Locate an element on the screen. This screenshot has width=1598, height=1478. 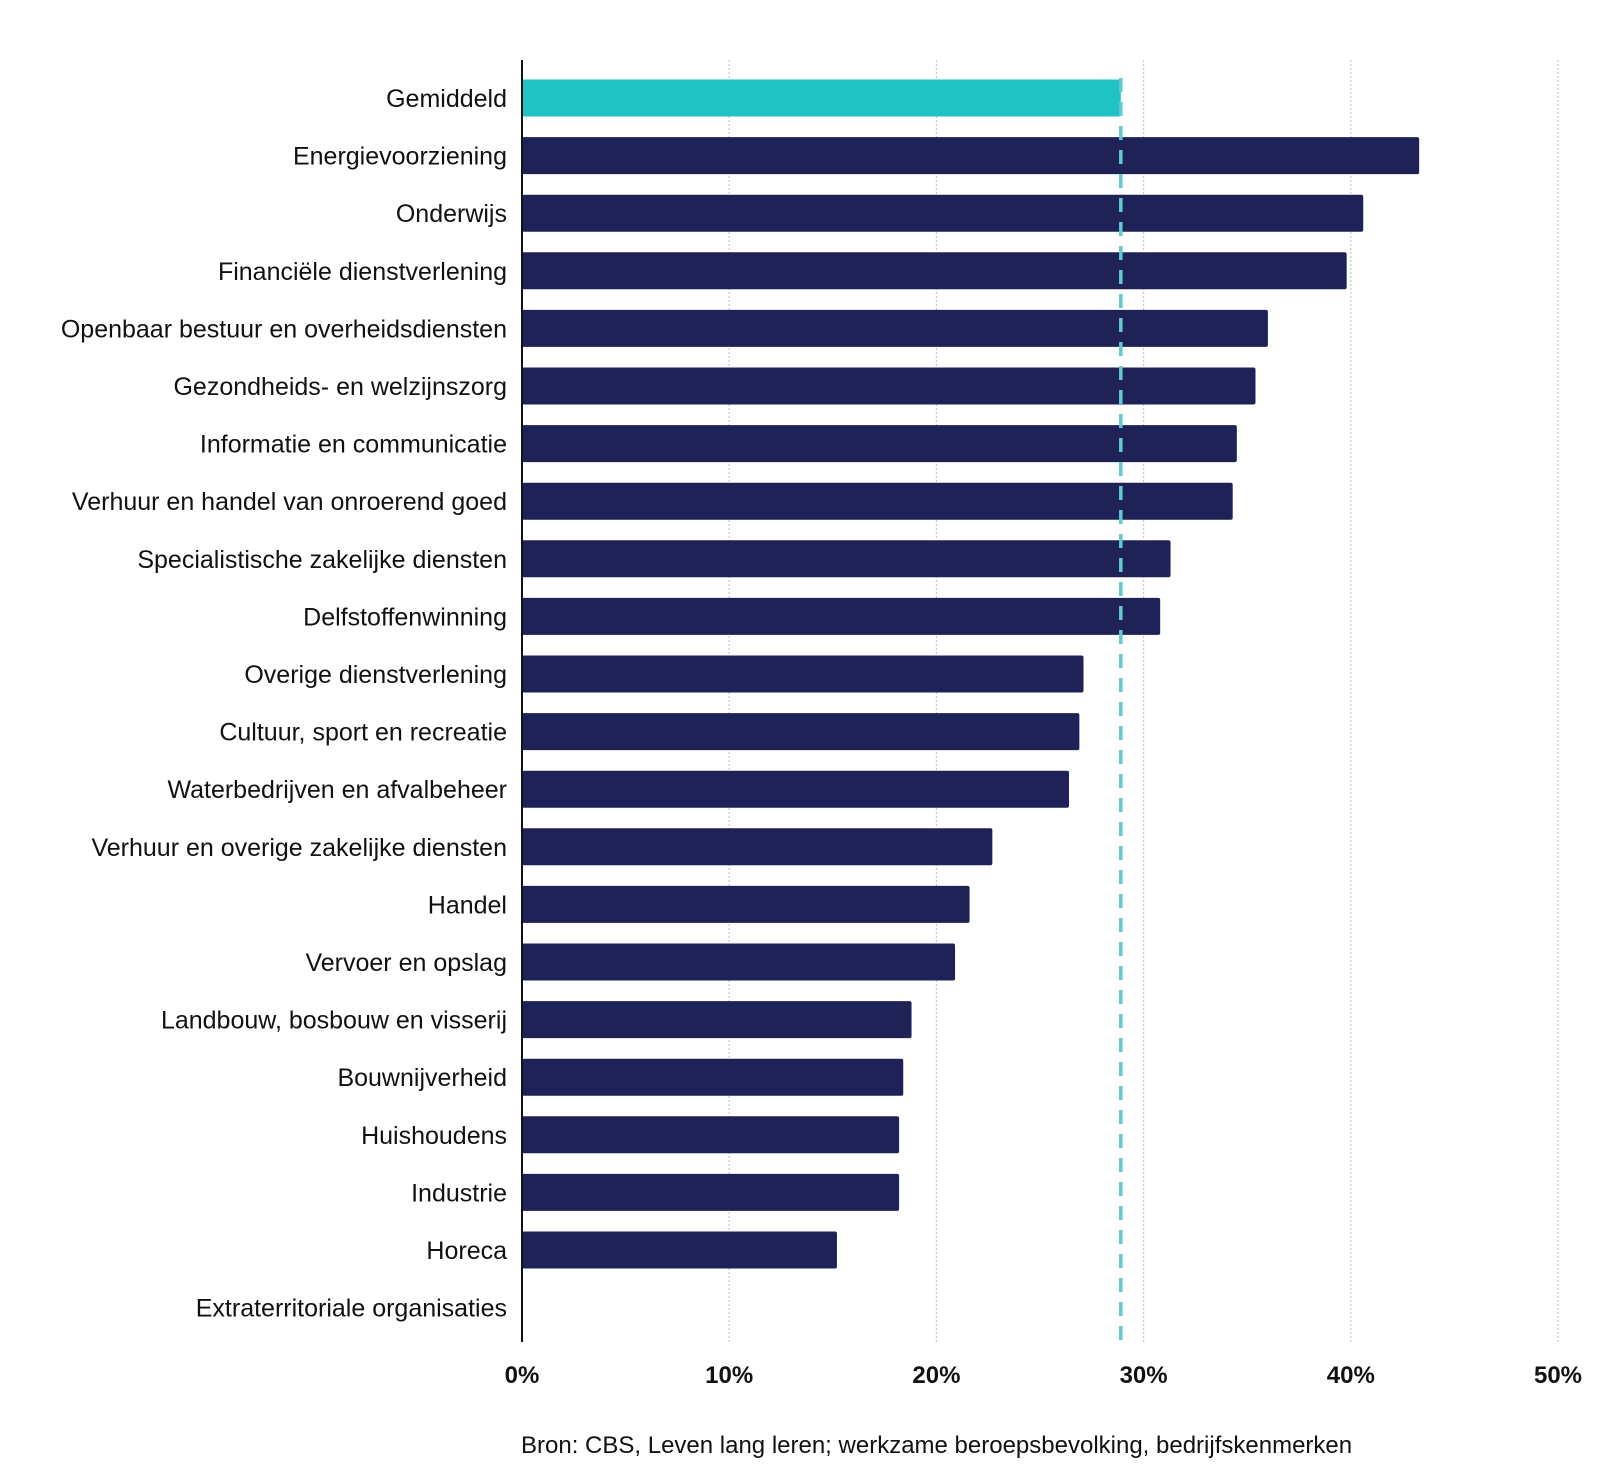
category-label: Energievoorziening is located at coordinates (400, 157).